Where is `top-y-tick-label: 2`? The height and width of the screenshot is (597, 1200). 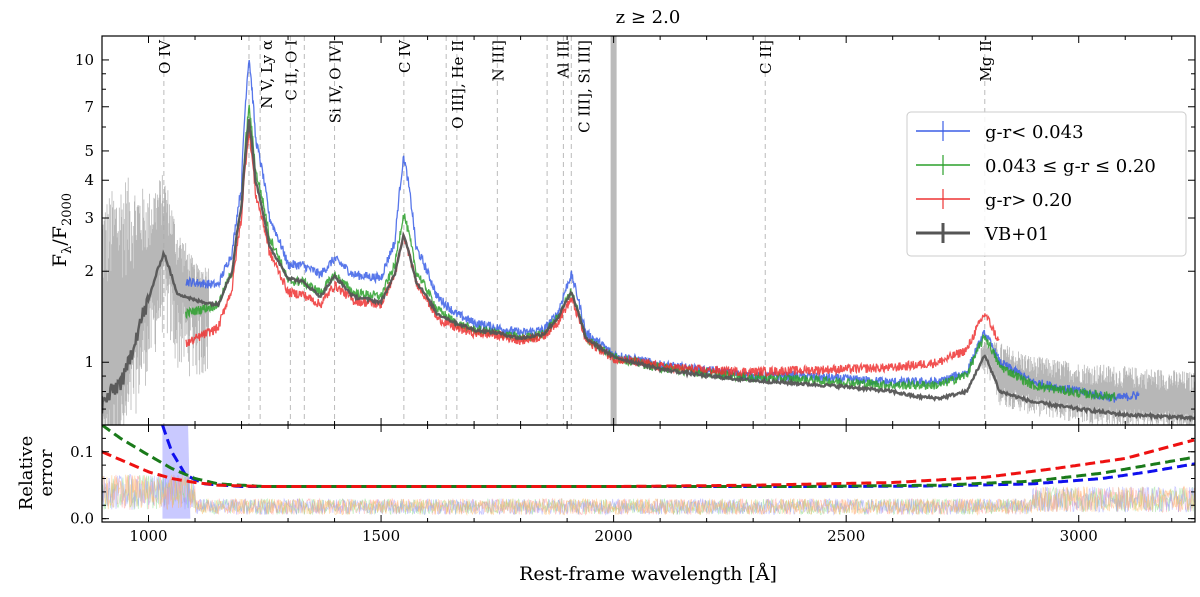 top-y-tick-label: 2 is located at coordinates (89, 271).